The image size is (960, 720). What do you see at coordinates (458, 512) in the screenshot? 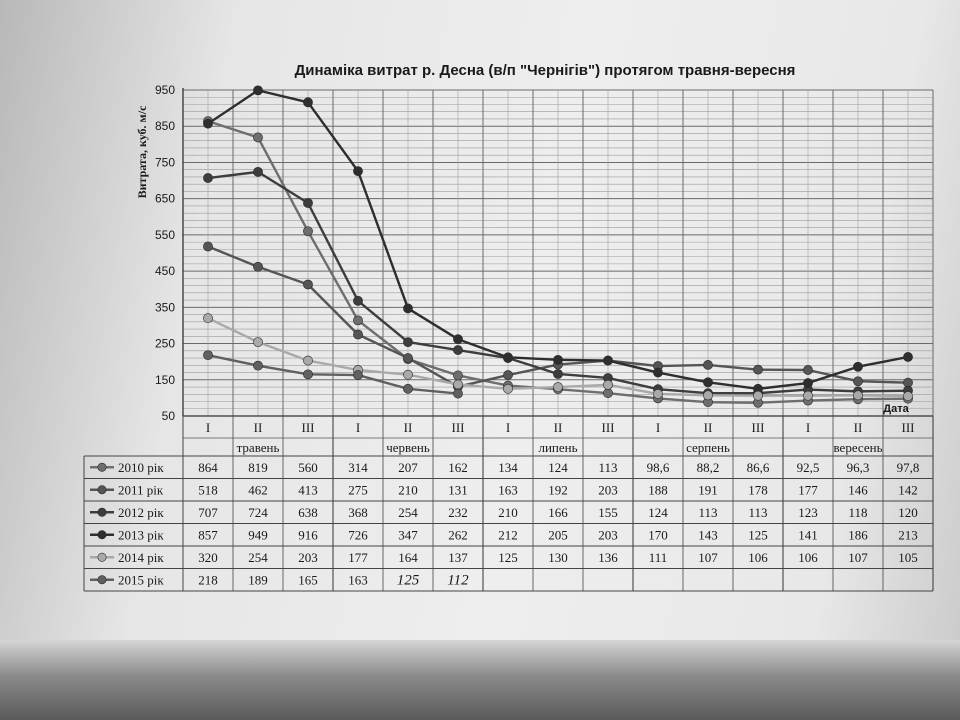
I see `table-cell: 232` at bounding box center [458, 512].